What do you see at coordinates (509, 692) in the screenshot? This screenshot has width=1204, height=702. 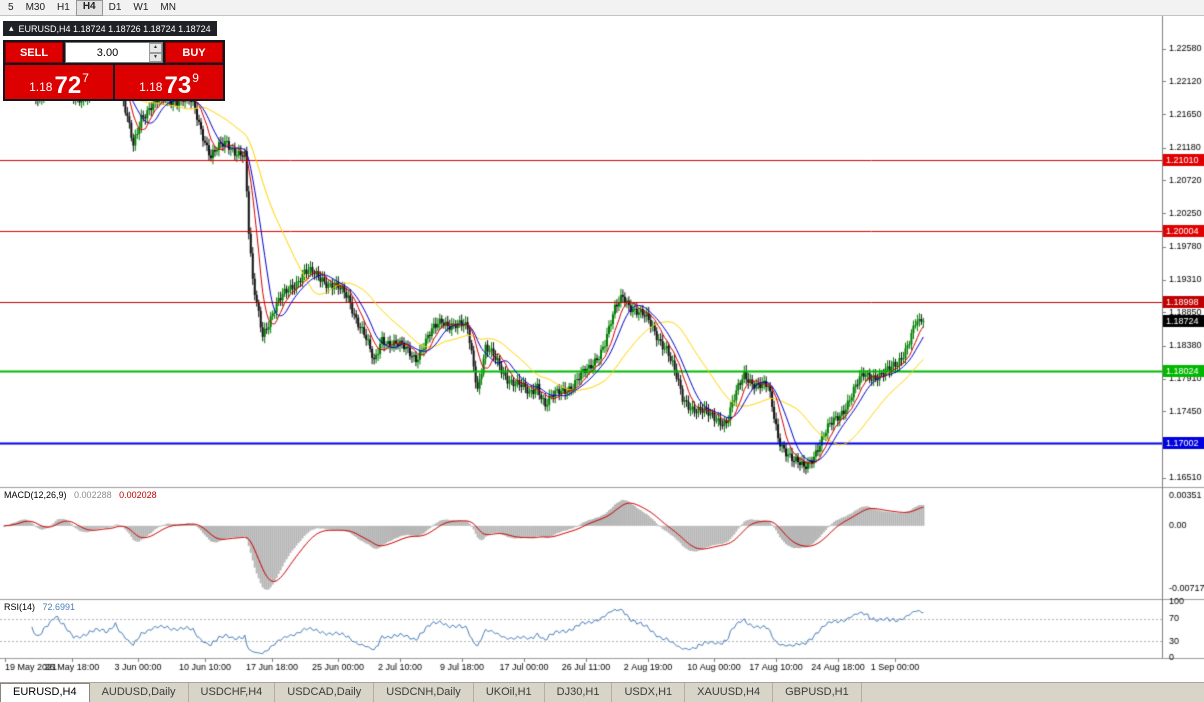 I see `tab-ukoil-h1: UKOil,H1` at bounding box center [509, 692].